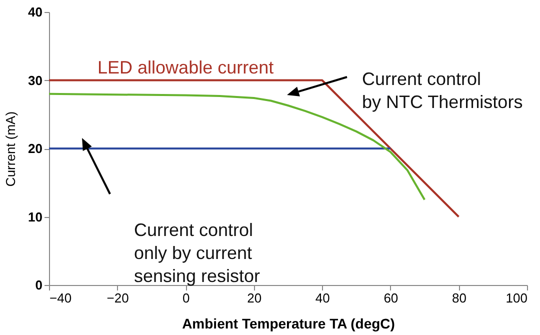 This screenshot has width=540, height=335. What do you see at coordinates (391, 298) in the screenshot?
I see `x-tick-label: 60` at bounding box center [391, 298].